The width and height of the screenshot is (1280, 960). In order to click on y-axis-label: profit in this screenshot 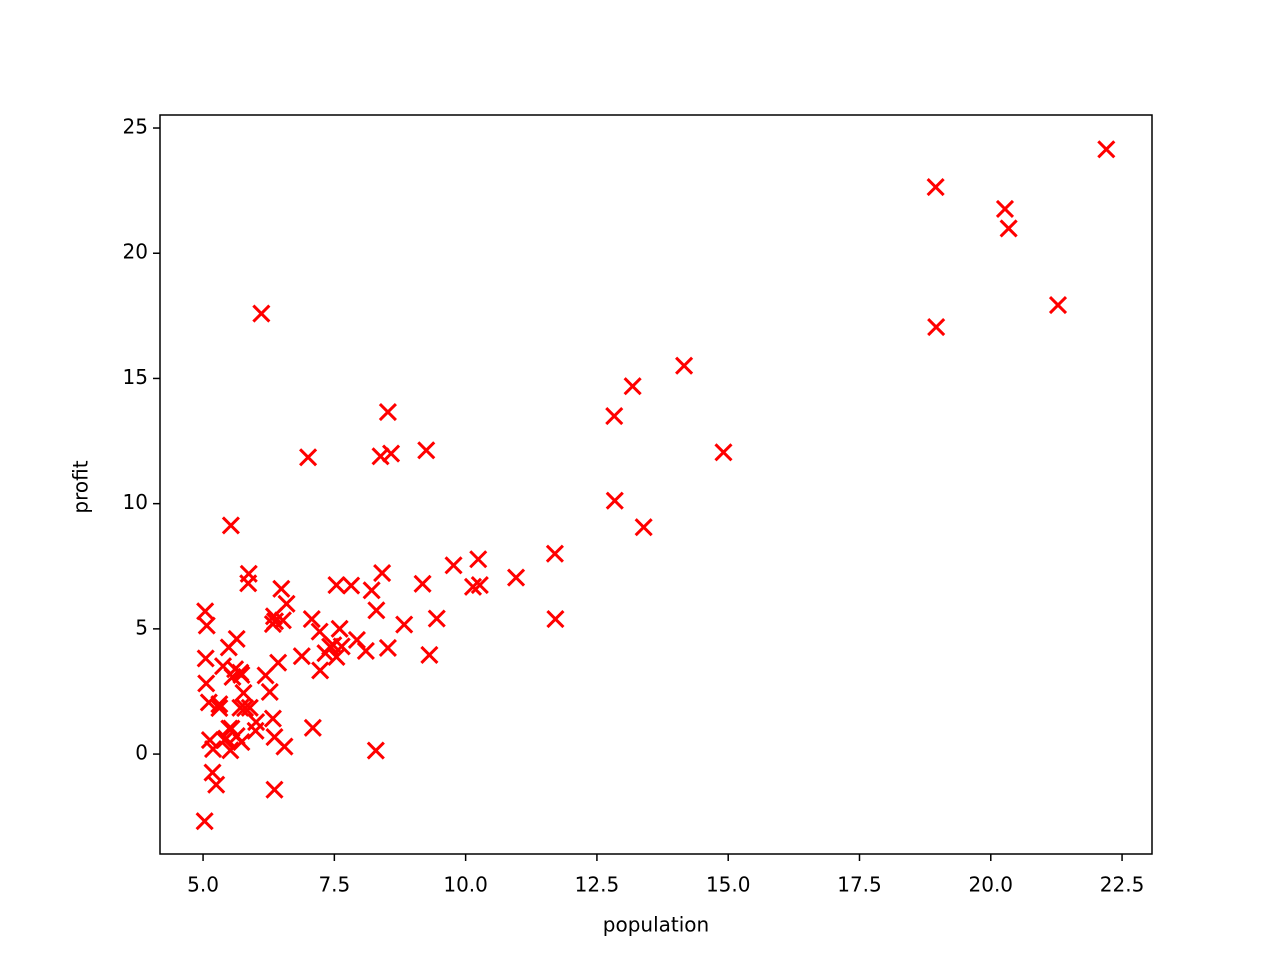, I will do `click(81, 486)`.